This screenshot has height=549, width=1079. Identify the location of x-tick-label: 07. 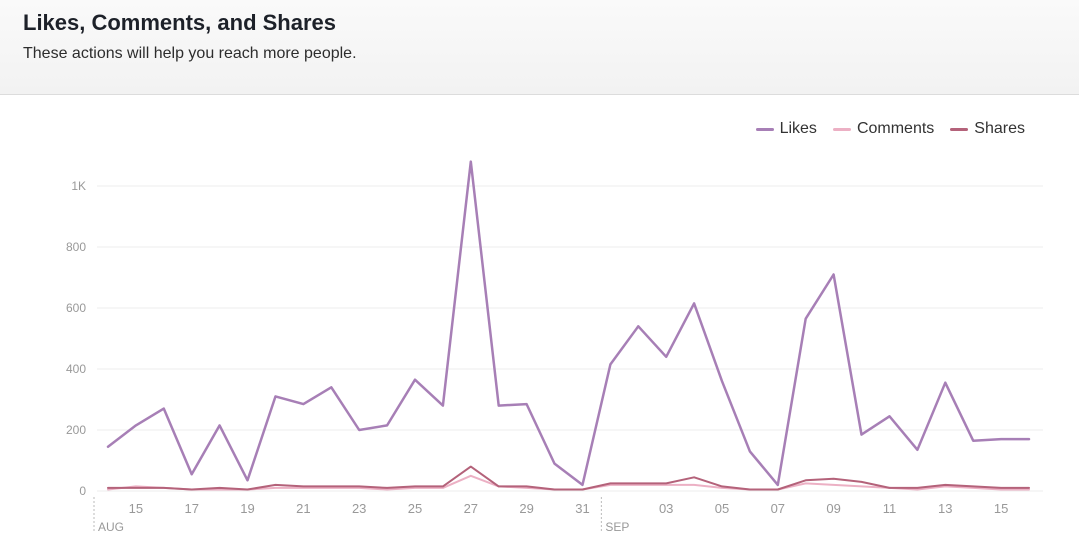
(778, 508).